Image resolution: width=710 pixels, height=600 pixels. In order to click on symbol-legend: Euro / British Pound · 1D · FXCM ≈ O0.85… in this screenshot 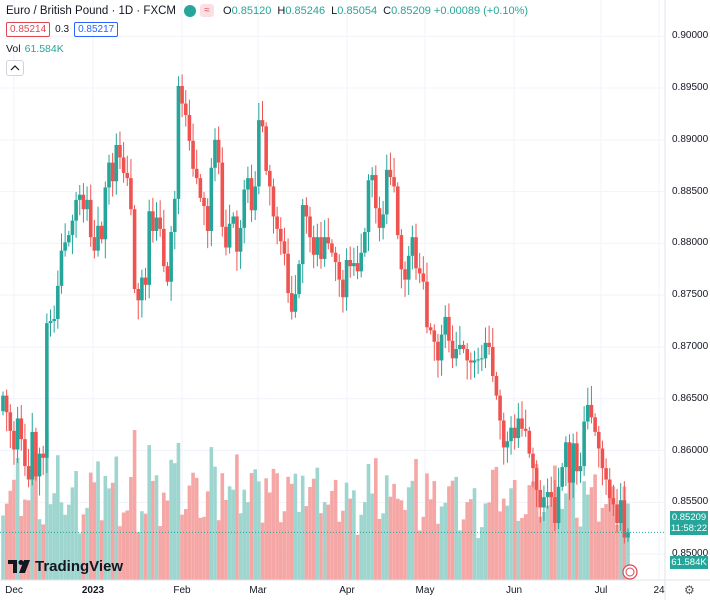, I will do `click(267, 10)`.